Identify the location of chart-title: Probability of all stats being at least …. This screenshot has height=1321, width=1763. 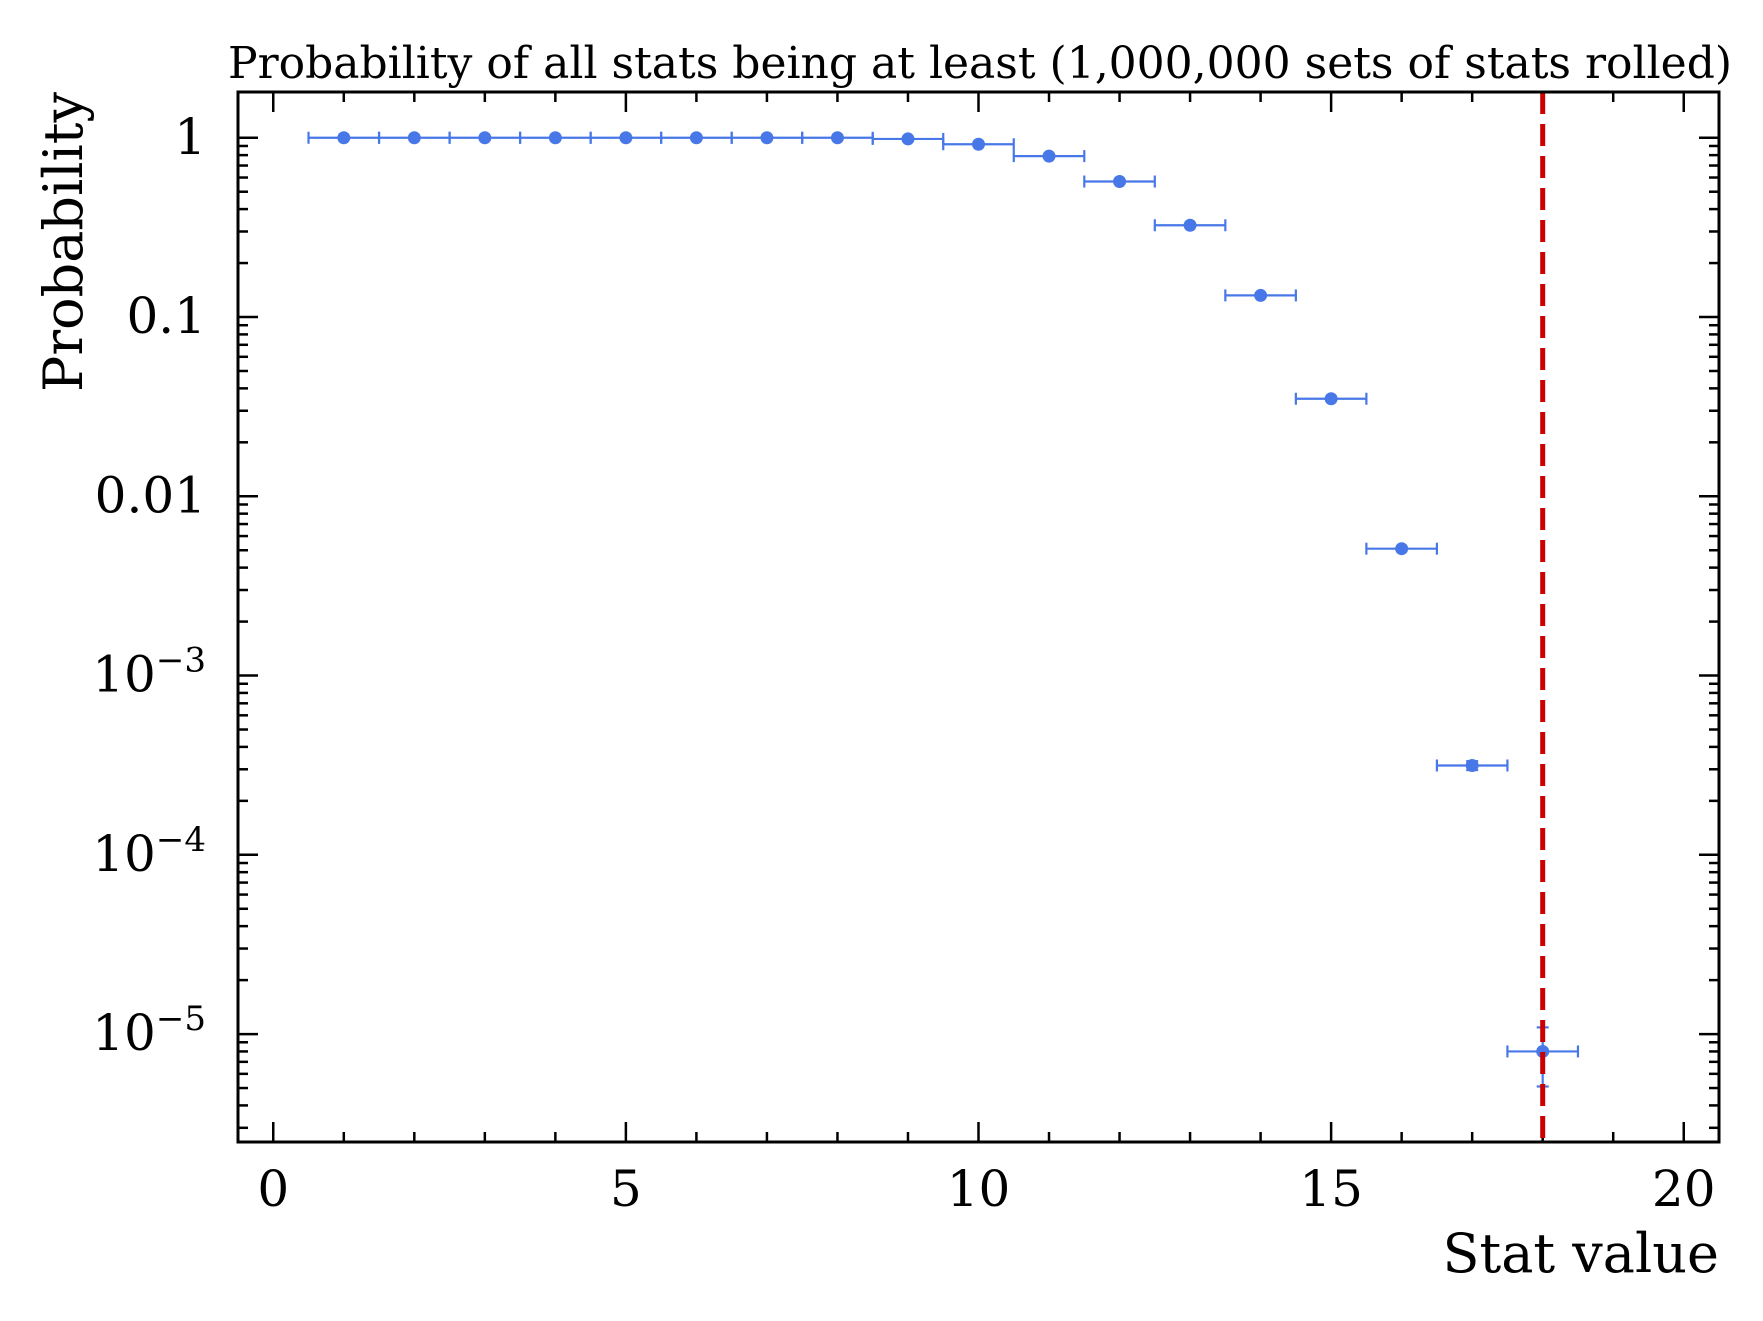
(980, 63).